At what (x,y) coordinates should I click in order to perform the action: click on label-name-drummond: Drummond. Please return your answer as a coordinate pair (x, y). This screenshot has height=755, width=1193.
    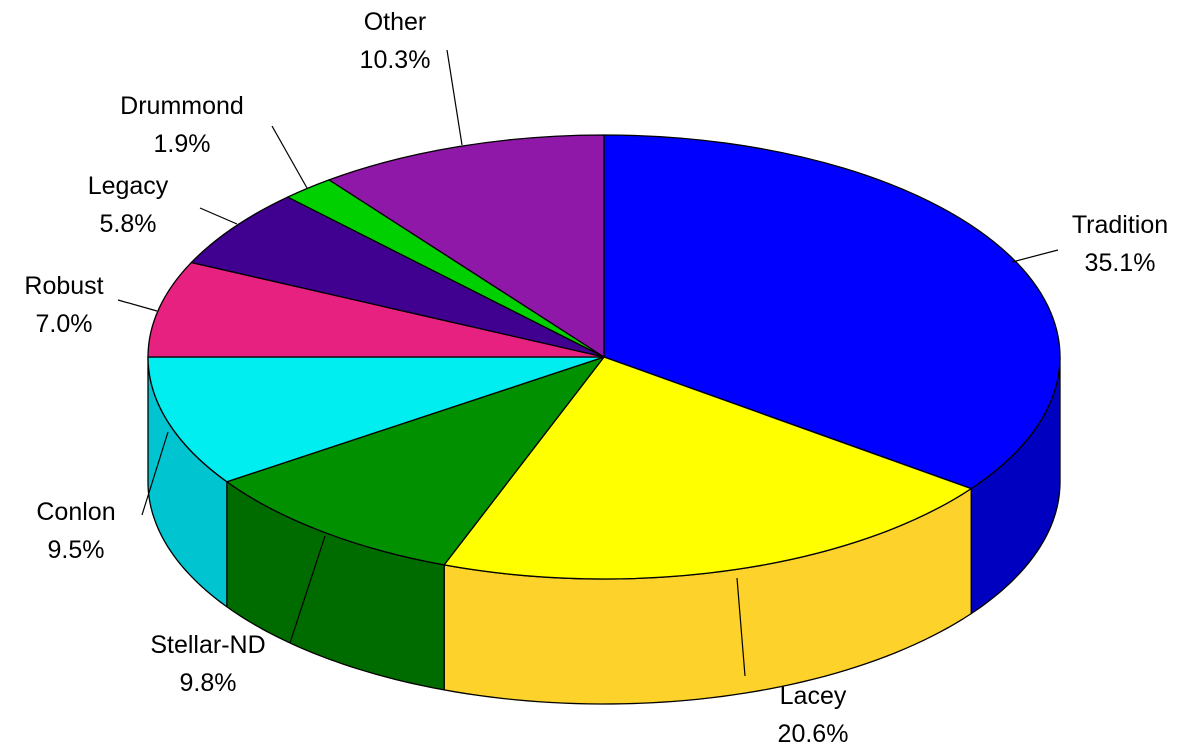
    Looking at the image, I should click on (182, 106).